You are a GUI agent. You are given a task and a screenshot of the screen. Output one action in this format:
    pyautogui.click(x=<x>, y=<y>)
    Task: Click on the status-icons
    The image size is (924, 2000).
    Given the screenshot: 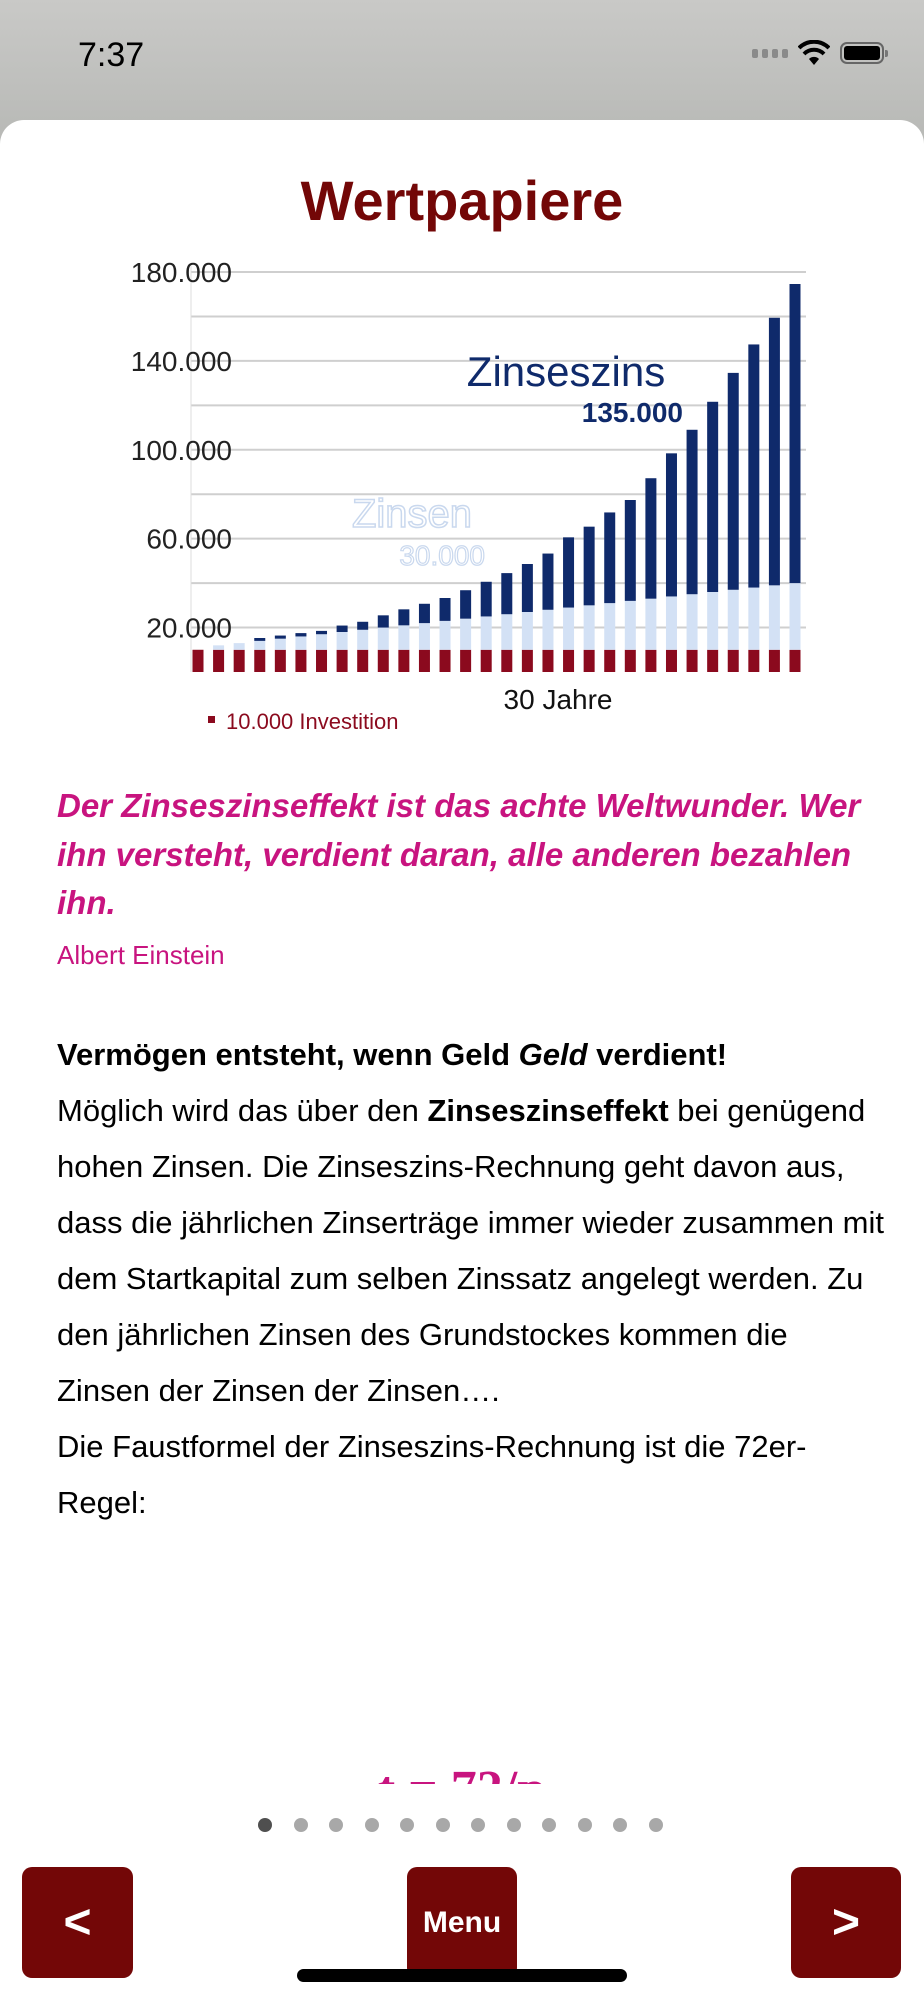 What is the action you would take?
    pyautogui.click(x=820, y=53)
    